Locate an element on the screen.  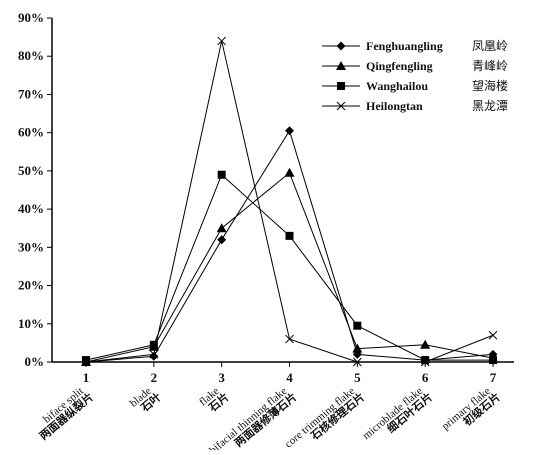
legend-marker-wanghailou is located at coordinates (341, 86).